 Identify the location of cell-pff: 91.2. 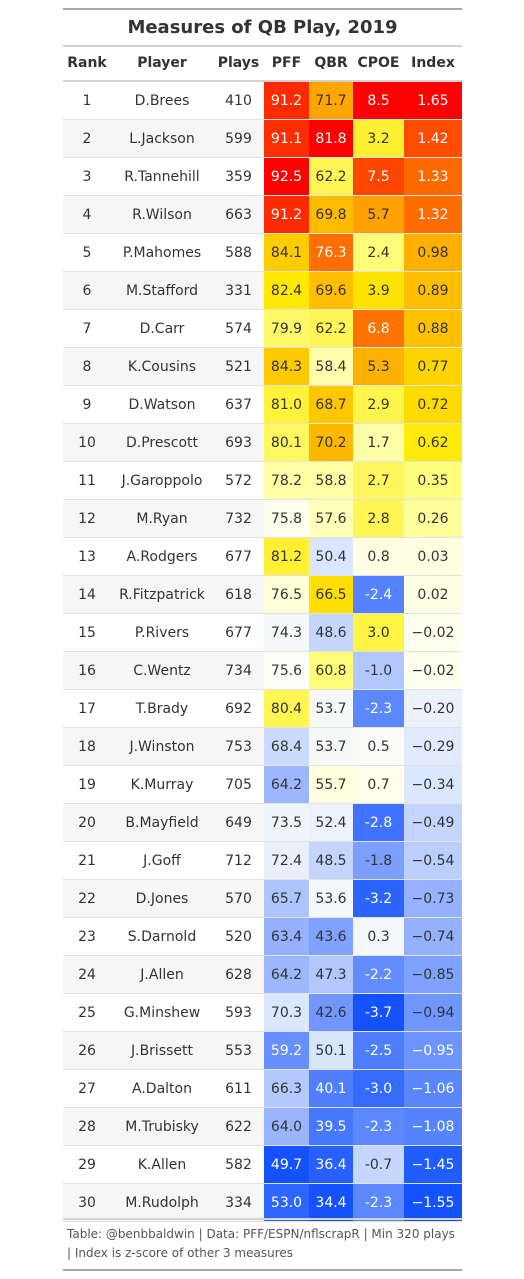
(286, 100).